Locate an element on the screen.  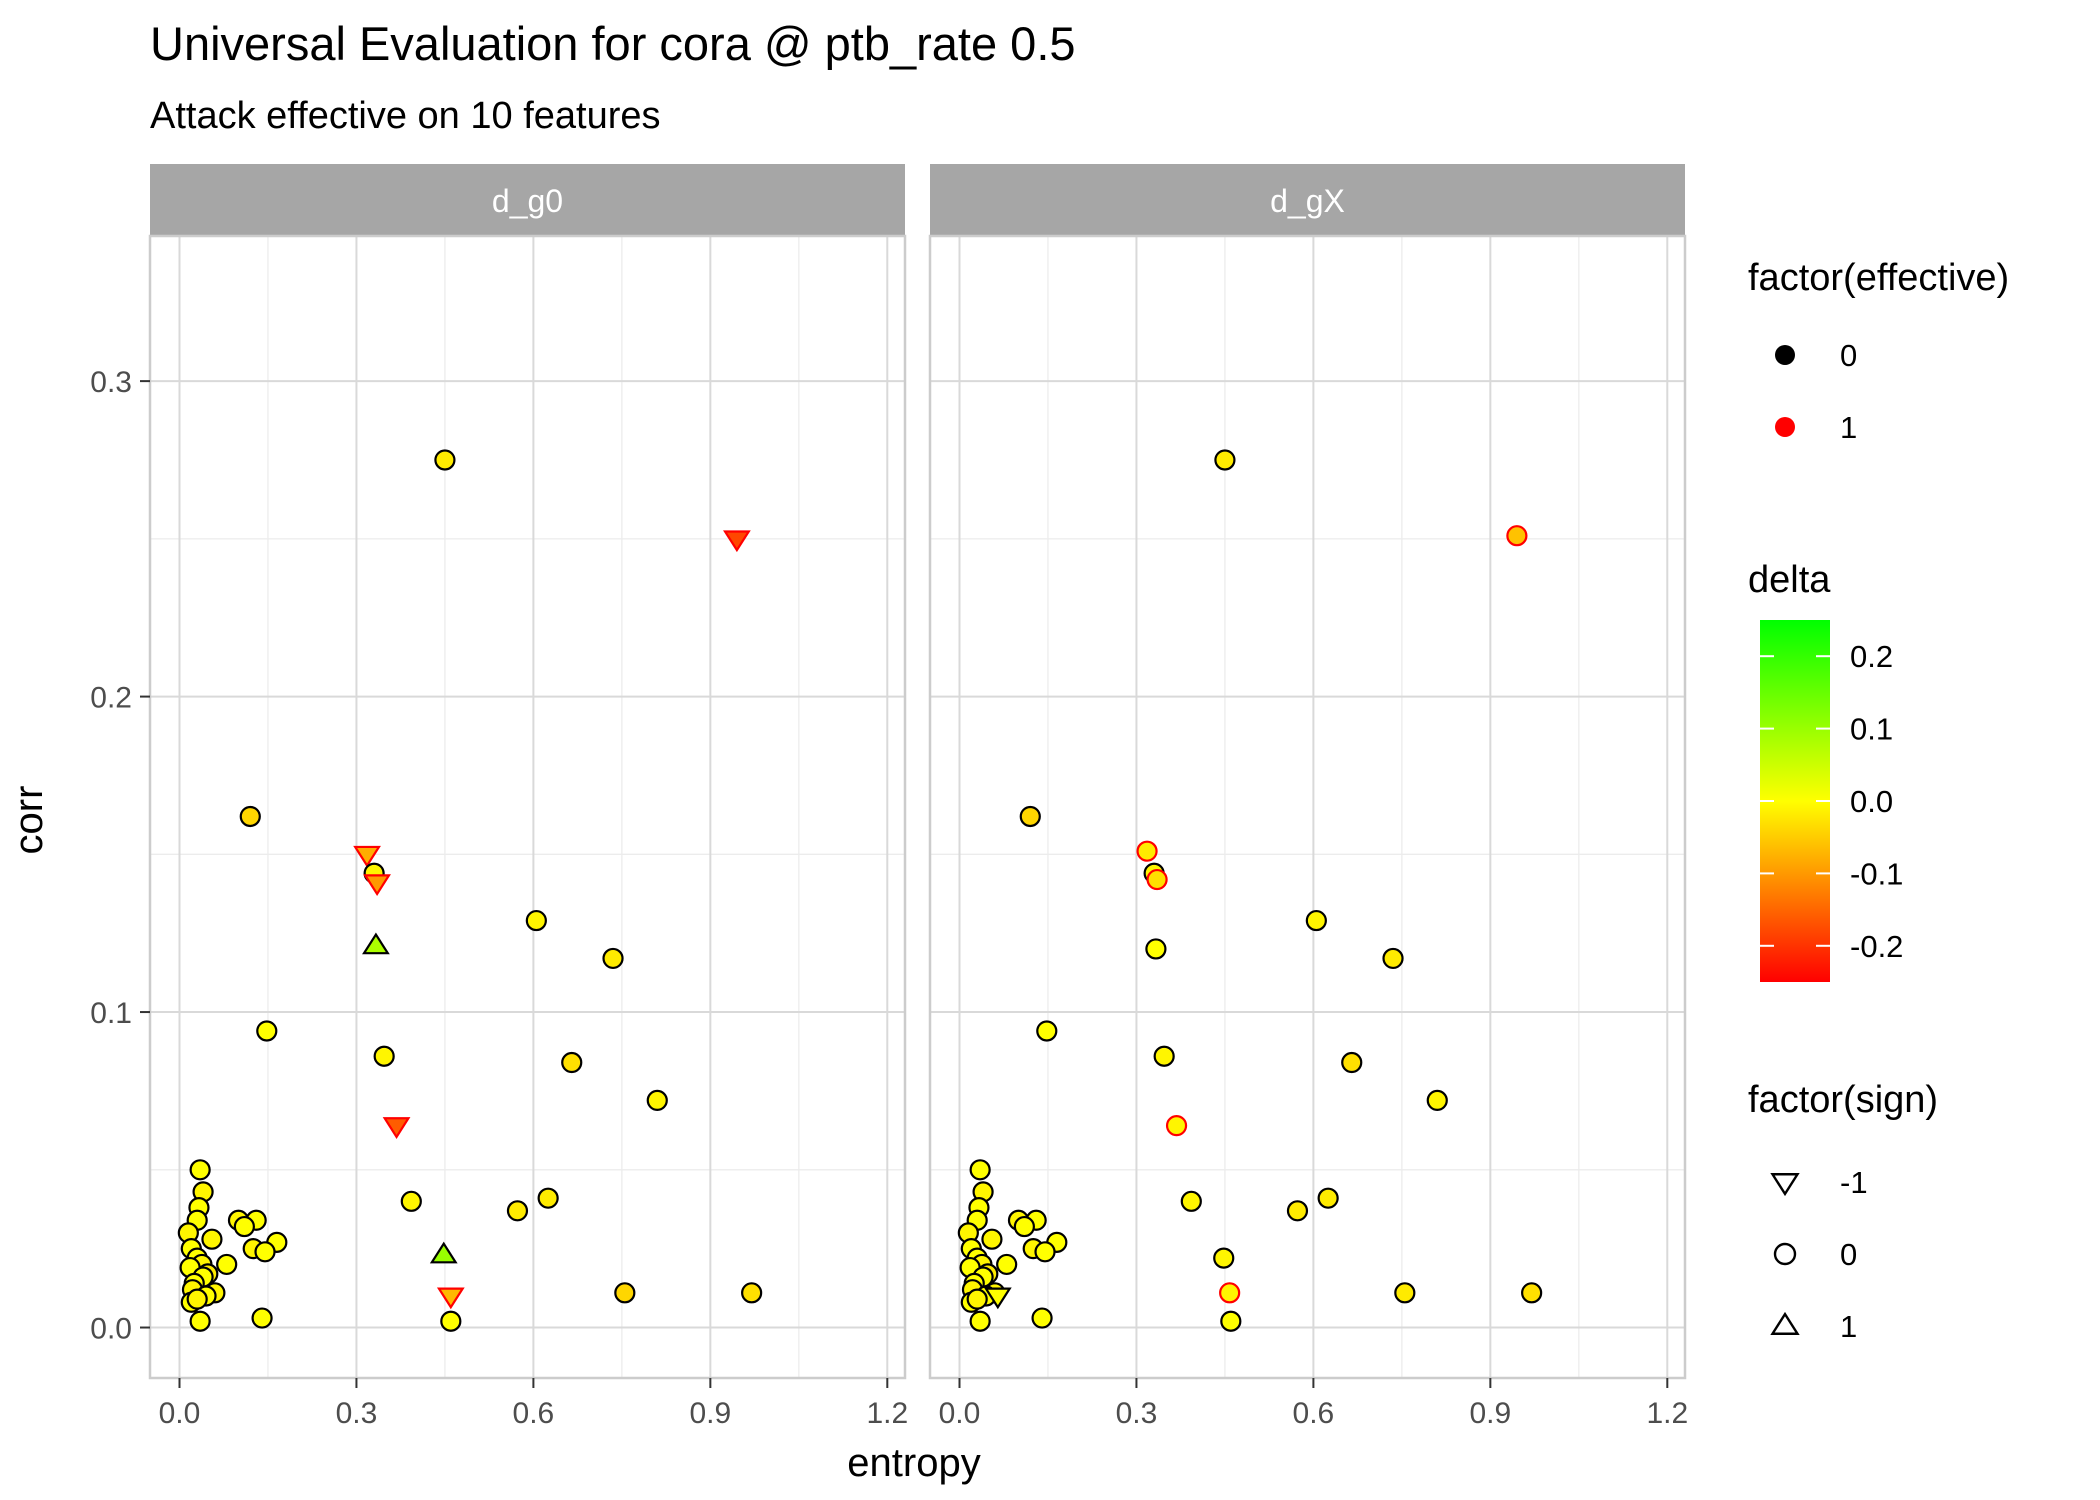
y-tick-label: 0.3 is located at coordinates (111, 382).